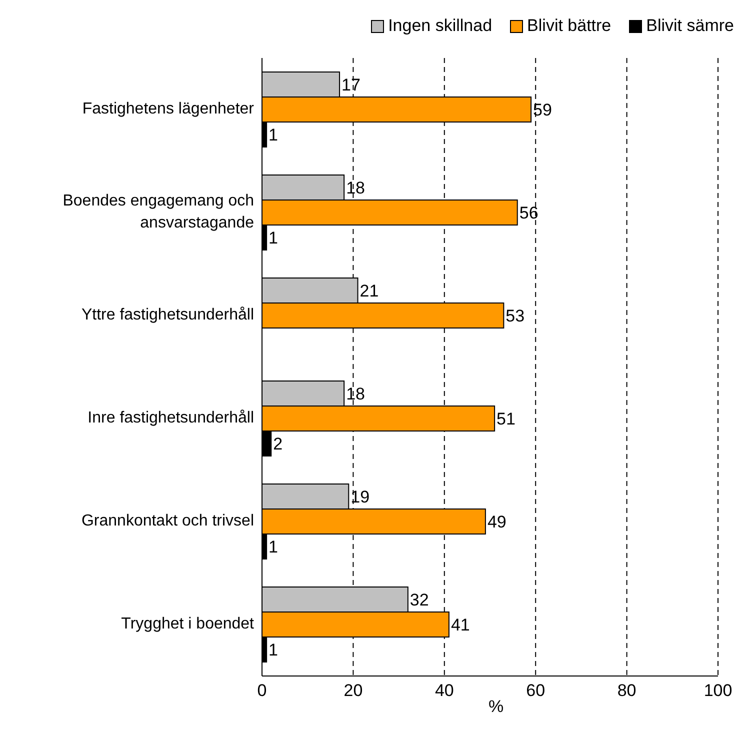 This screenshot has height=742, width=748. Describe the element at coordinates (171, 418) in the screenshot. I see `y-tick-label: Inre fastighetsunderhåll` at that location.